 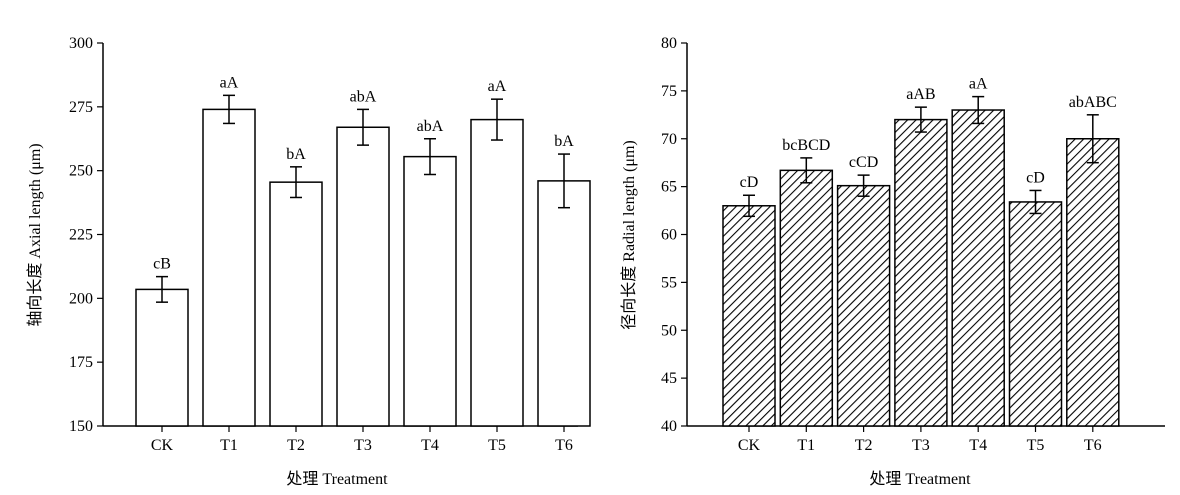 What do you see at coordinates (669, 139) in the screenshot?
I see `y-tick-label: 70` at bounding box center [669, 139].